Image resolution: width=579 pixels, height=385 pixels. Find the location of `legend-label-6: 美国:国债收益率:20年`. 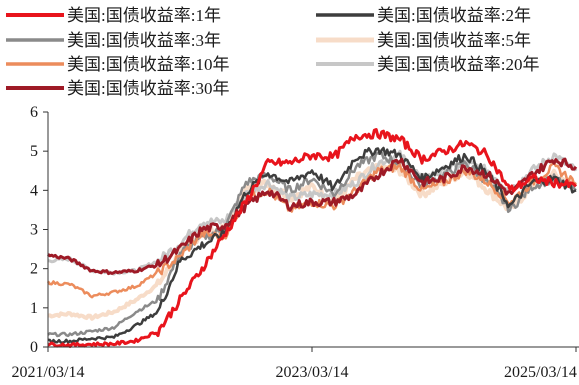

legend-label-6: 美国:国债收益率:20年 is located at coordinates (458, 64).